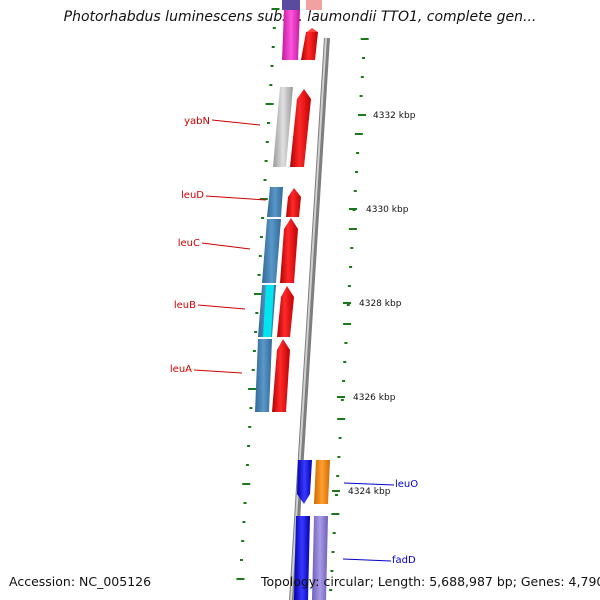  Describe the element at coordinates (404, 560) in the screenshot. I see `label-fadD: fadD` at that location.